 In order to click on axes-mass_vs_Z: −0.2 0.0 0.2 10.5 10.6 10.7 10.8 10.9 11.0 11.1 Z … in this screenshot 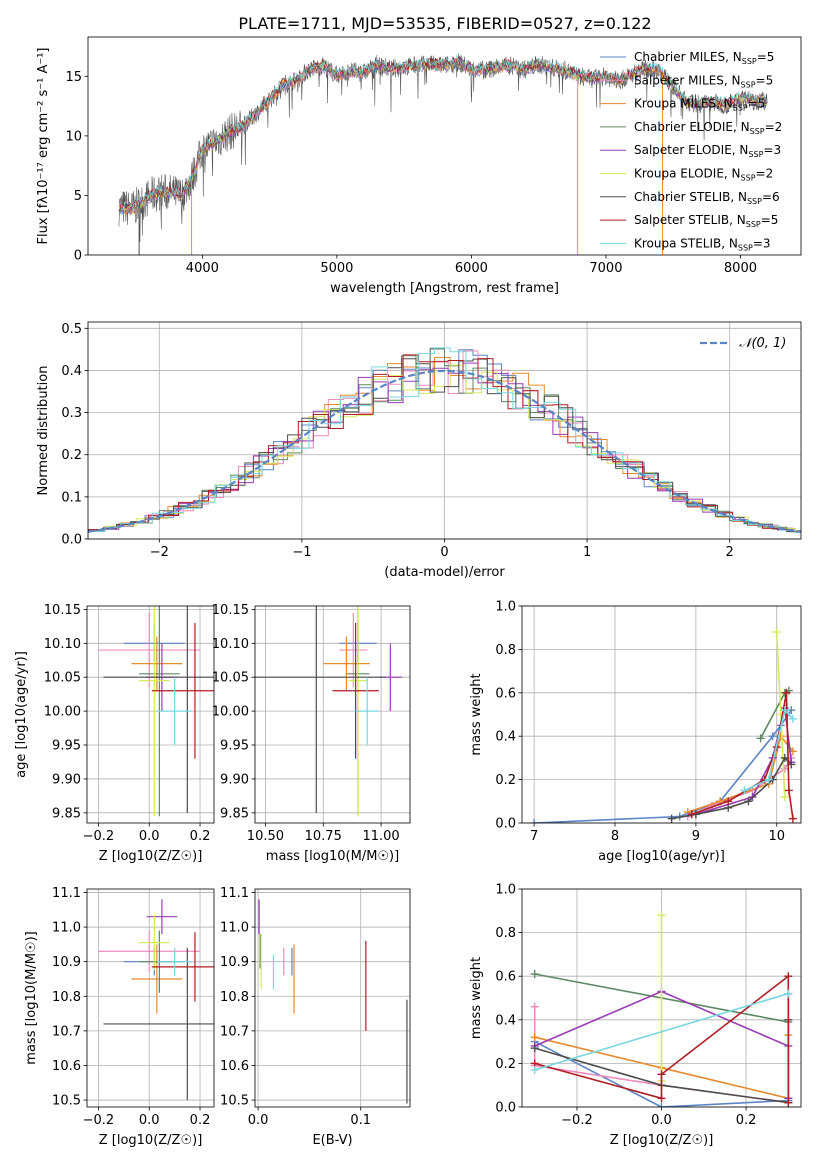, I will do `click(119, 1017)`.